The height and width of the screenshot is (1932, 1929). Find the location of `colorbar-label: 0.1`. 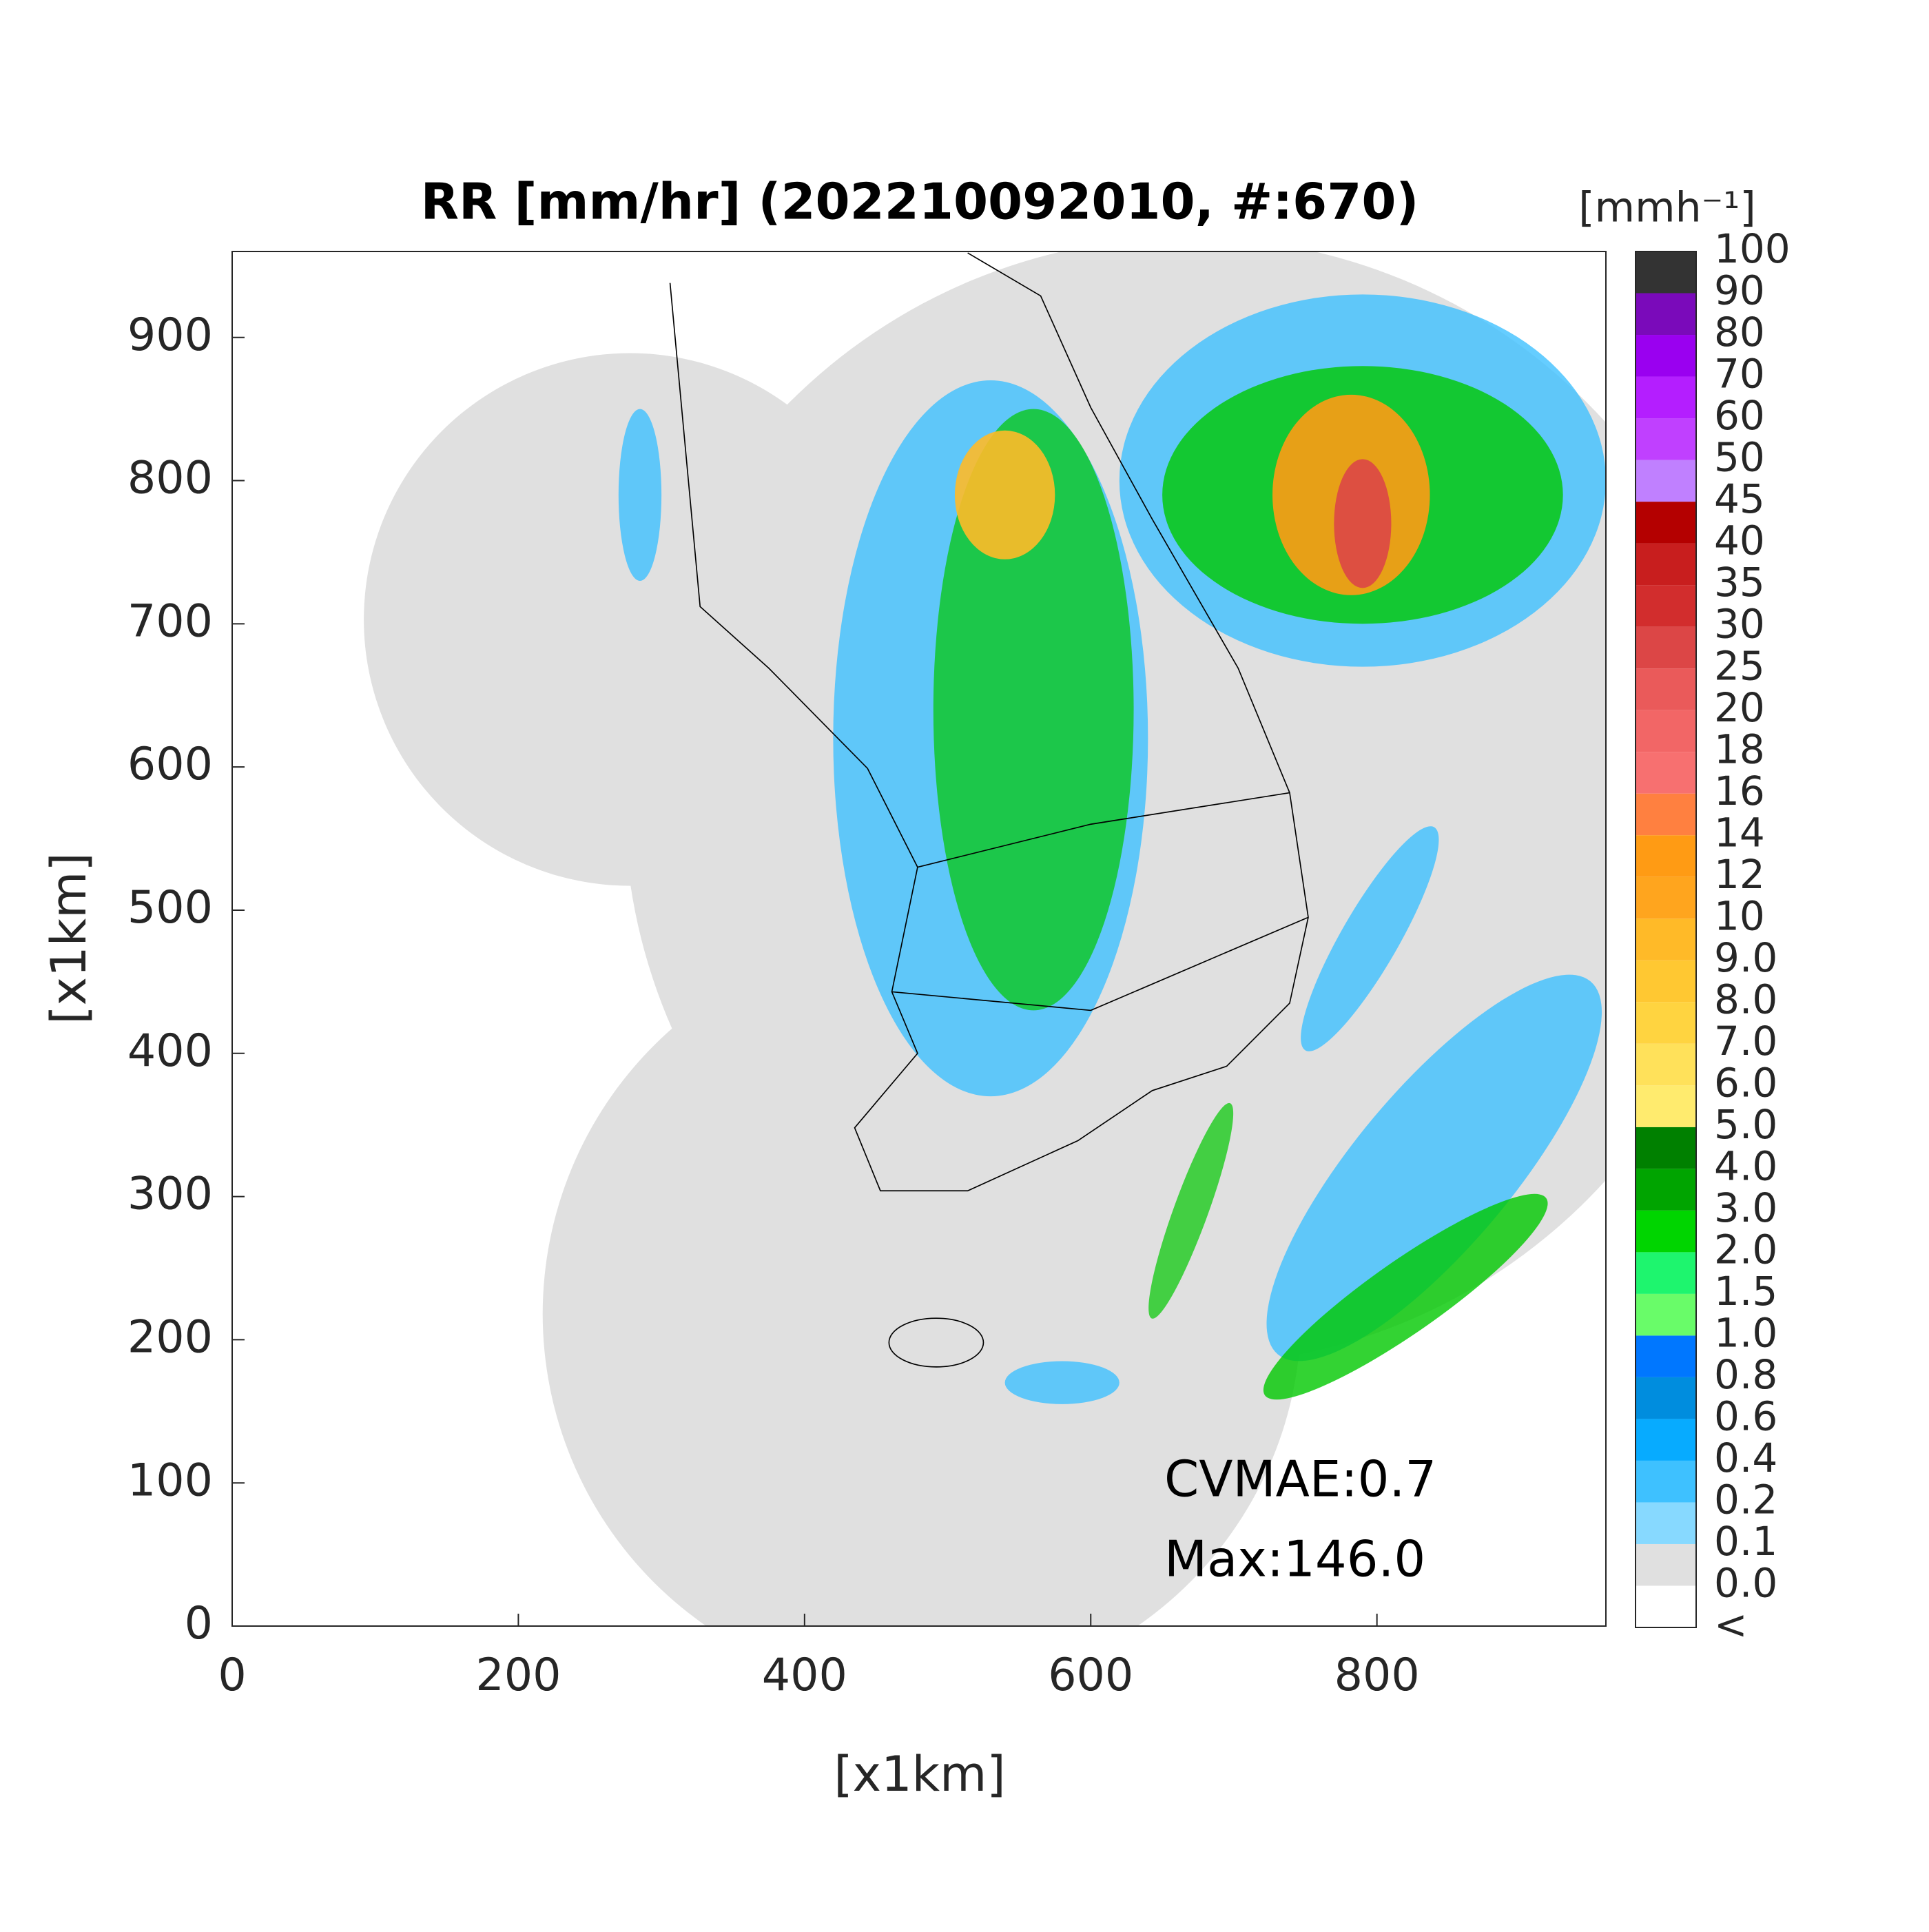

colorbar-label: 0.1 is located at coordinates (1745, 1541).